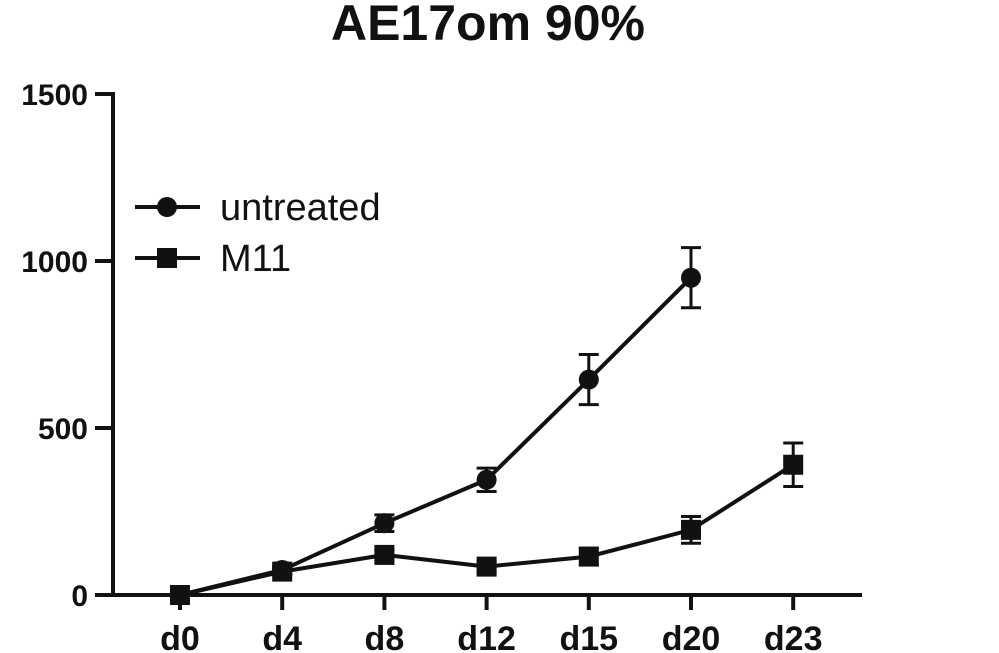  I want to click on legend-marker-square, so click(167, 258).